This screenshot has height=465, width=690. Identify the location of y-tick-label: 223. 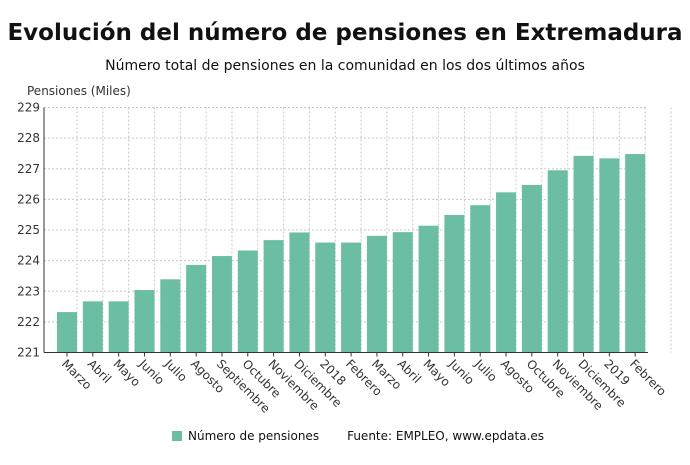
(28, 291).